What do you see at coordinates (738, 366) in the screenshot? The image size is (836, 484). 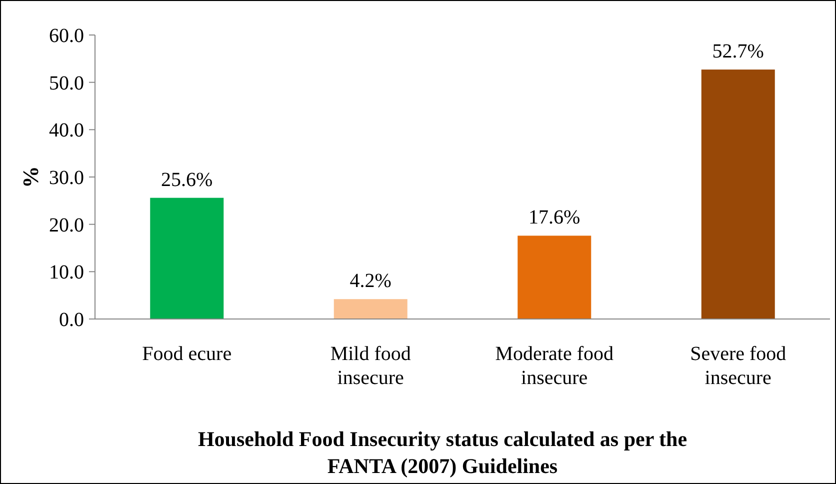 I see `x-tick-label: Severe food insecure` at bounding box center [738, 366].